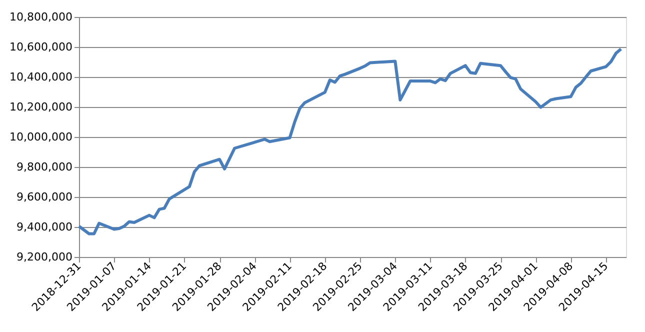 The width and height of the screenshot is (645, 332). I want to click on y-tick-label: 9,200,000, so click(44, 257).